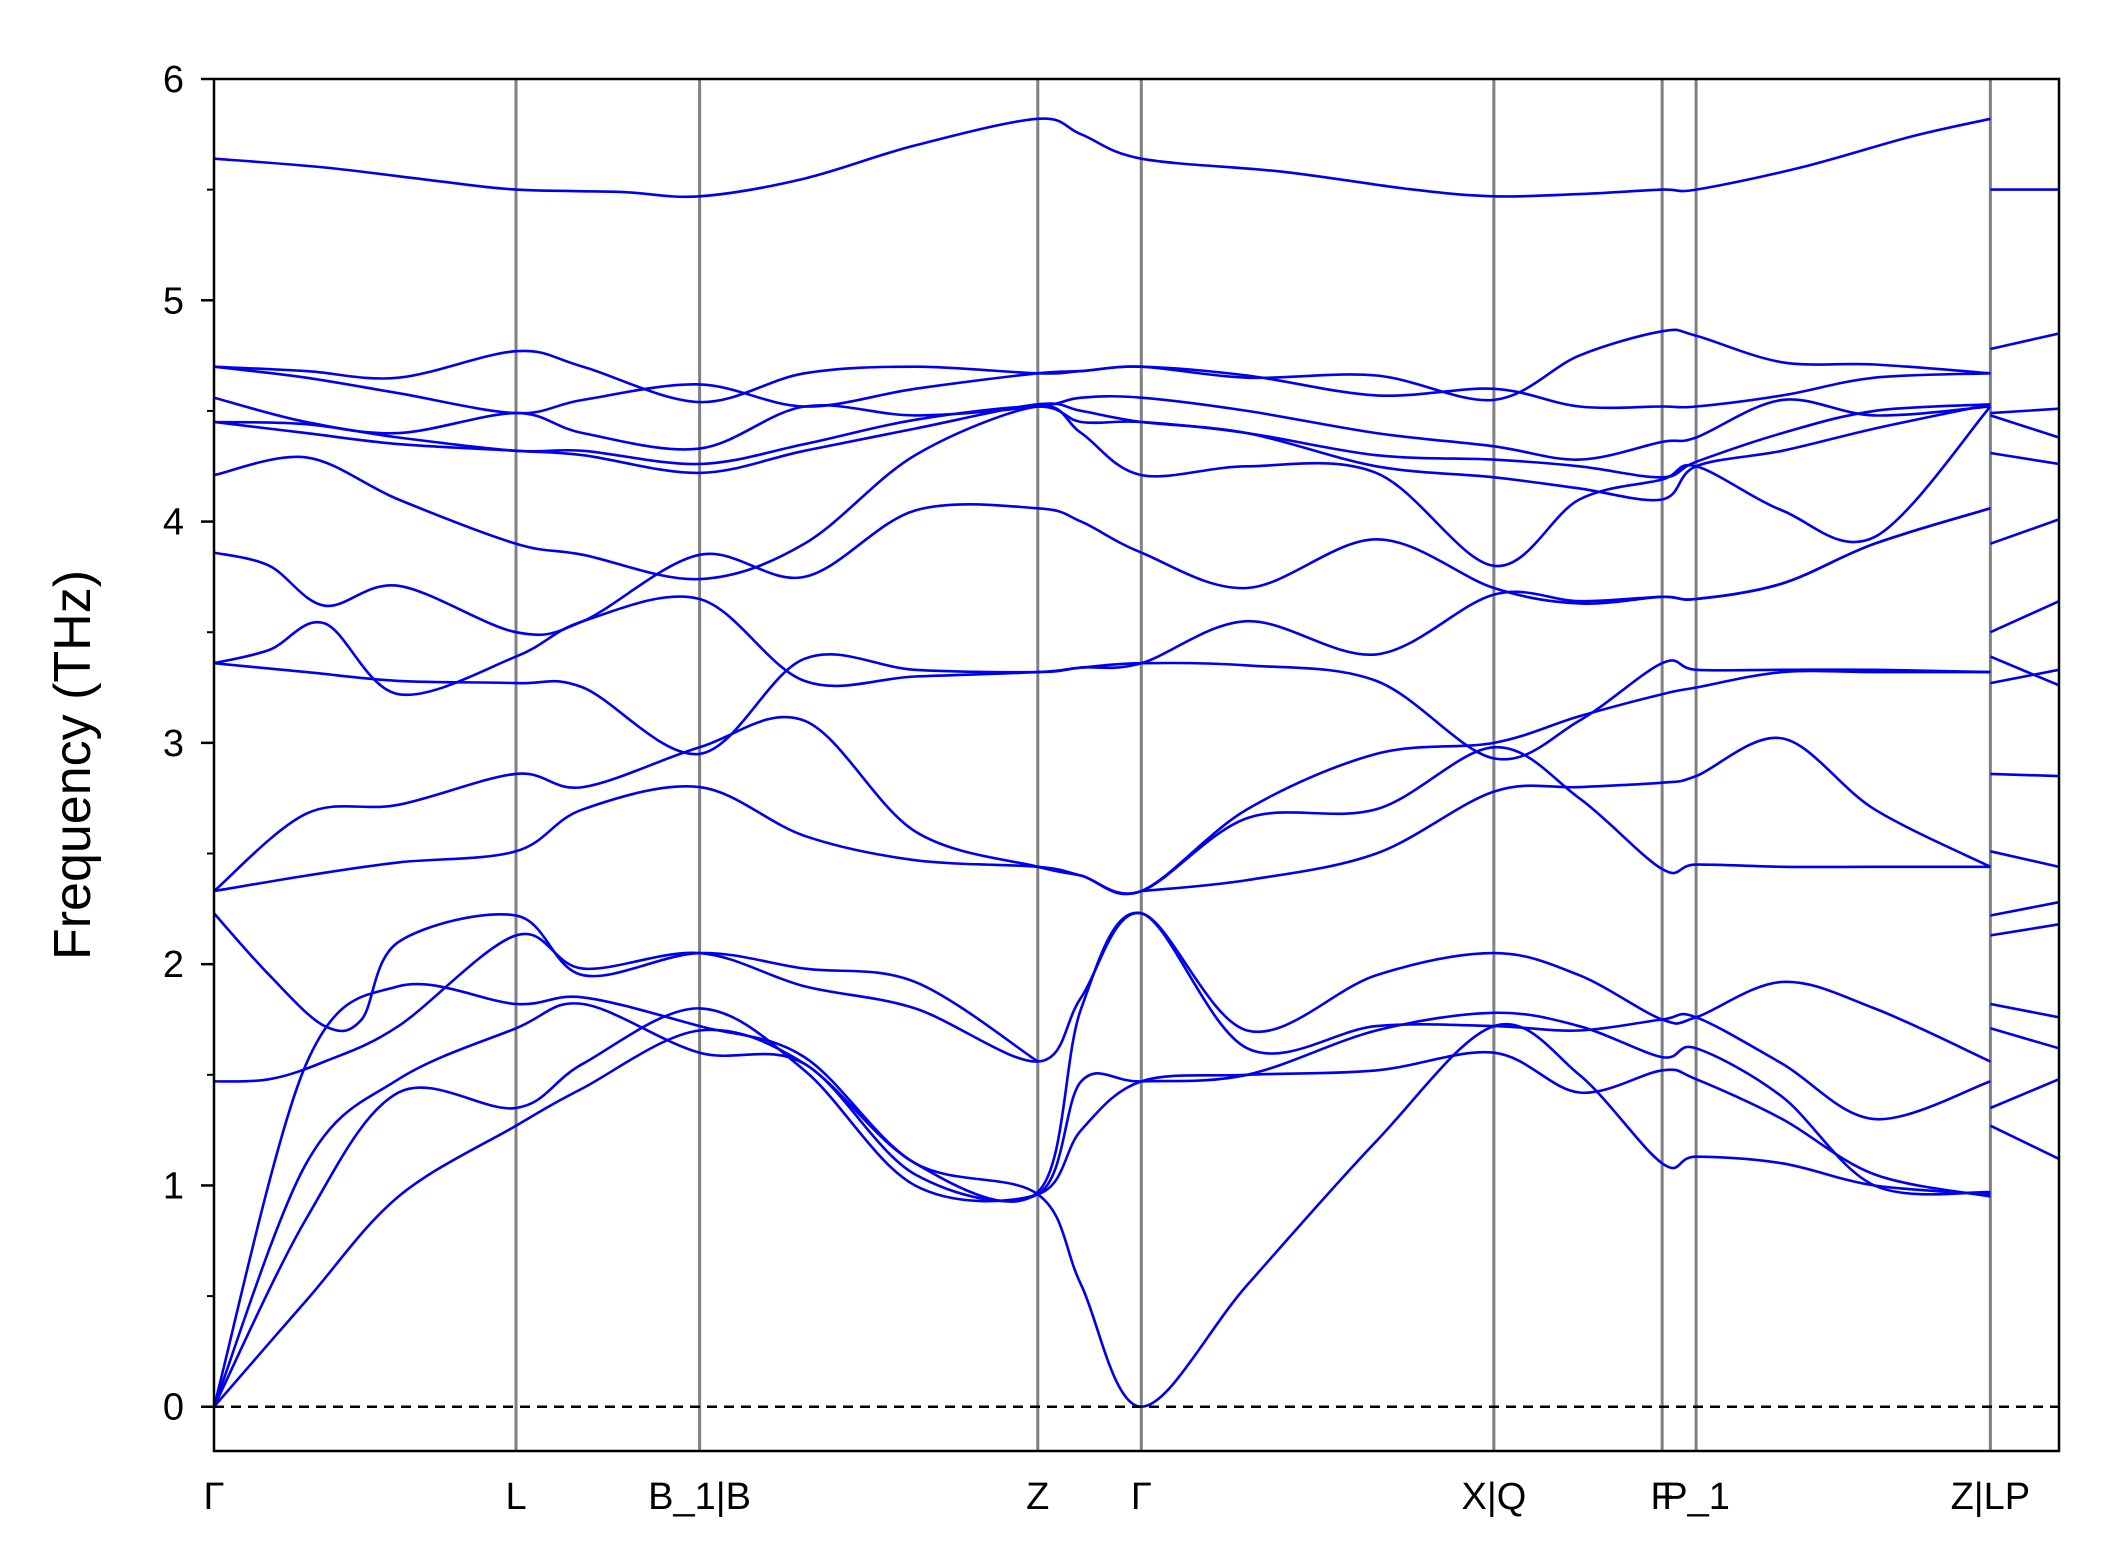  Describe the element at coordinates (173, 523) in the screenshot. I see `y-tick-label: 4` at that location.